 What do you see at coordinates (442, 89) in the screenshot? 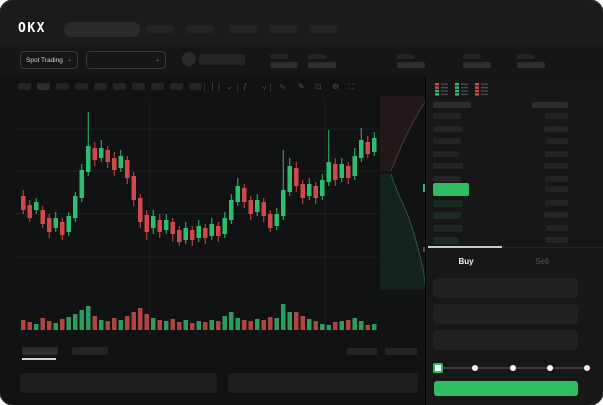
I see `book-view-all-icon` at bounding box center [442, 89].